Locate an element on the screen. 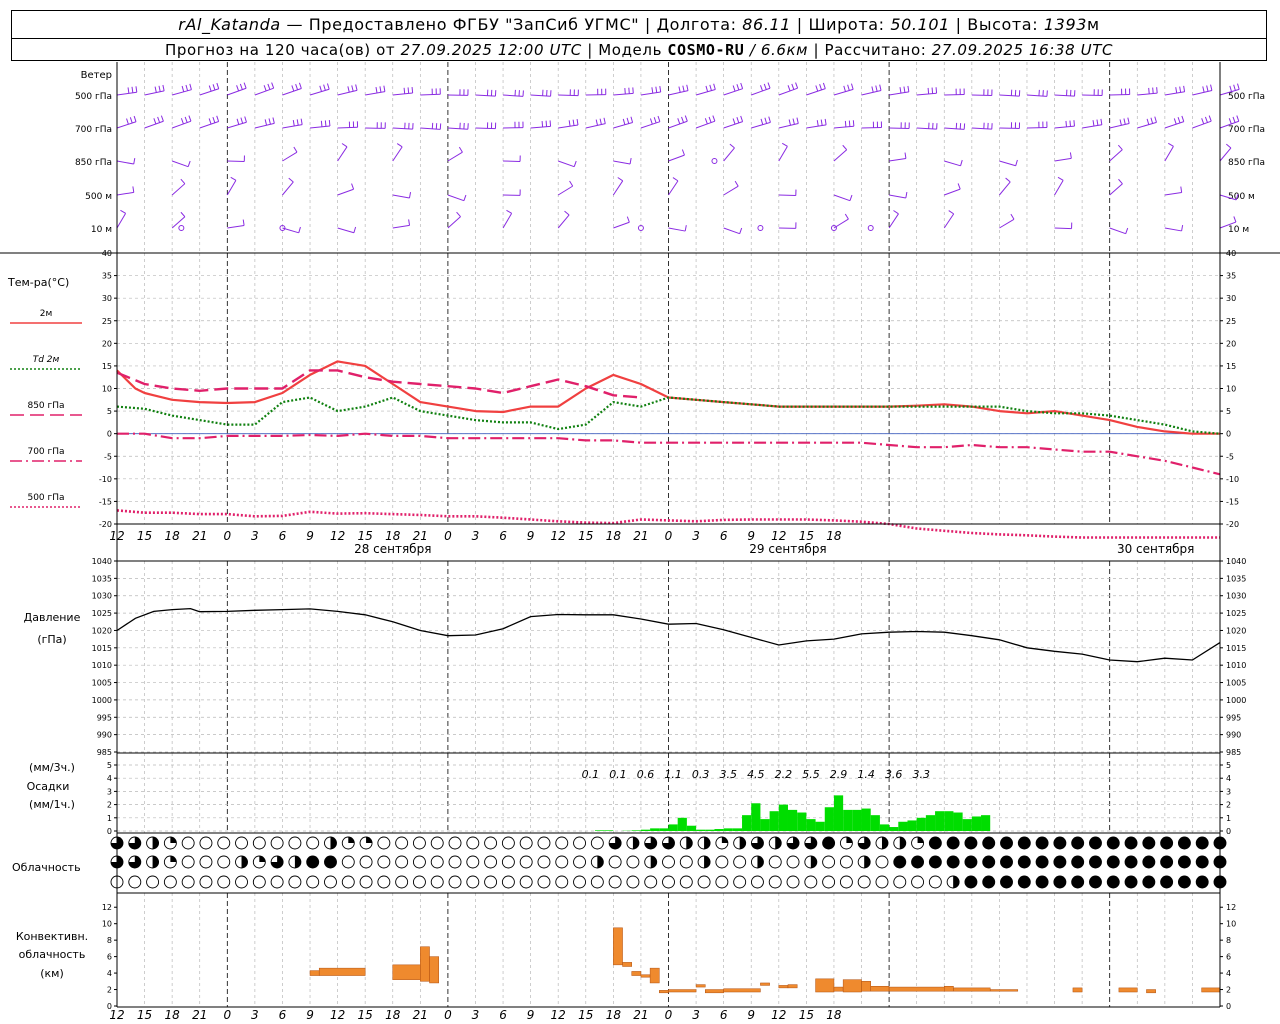  forecast-label: Прогноз на 120 часа(ов) от is located at coordinates (280, 50).